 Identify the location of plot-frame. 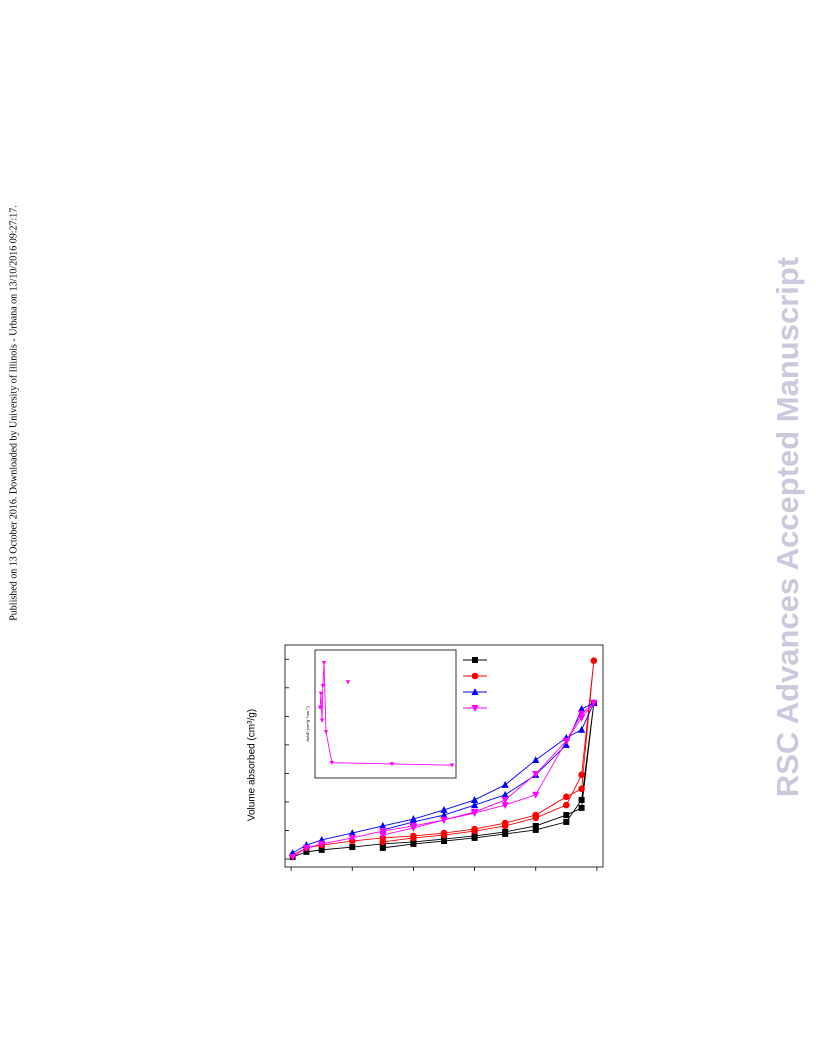
(444, 756).